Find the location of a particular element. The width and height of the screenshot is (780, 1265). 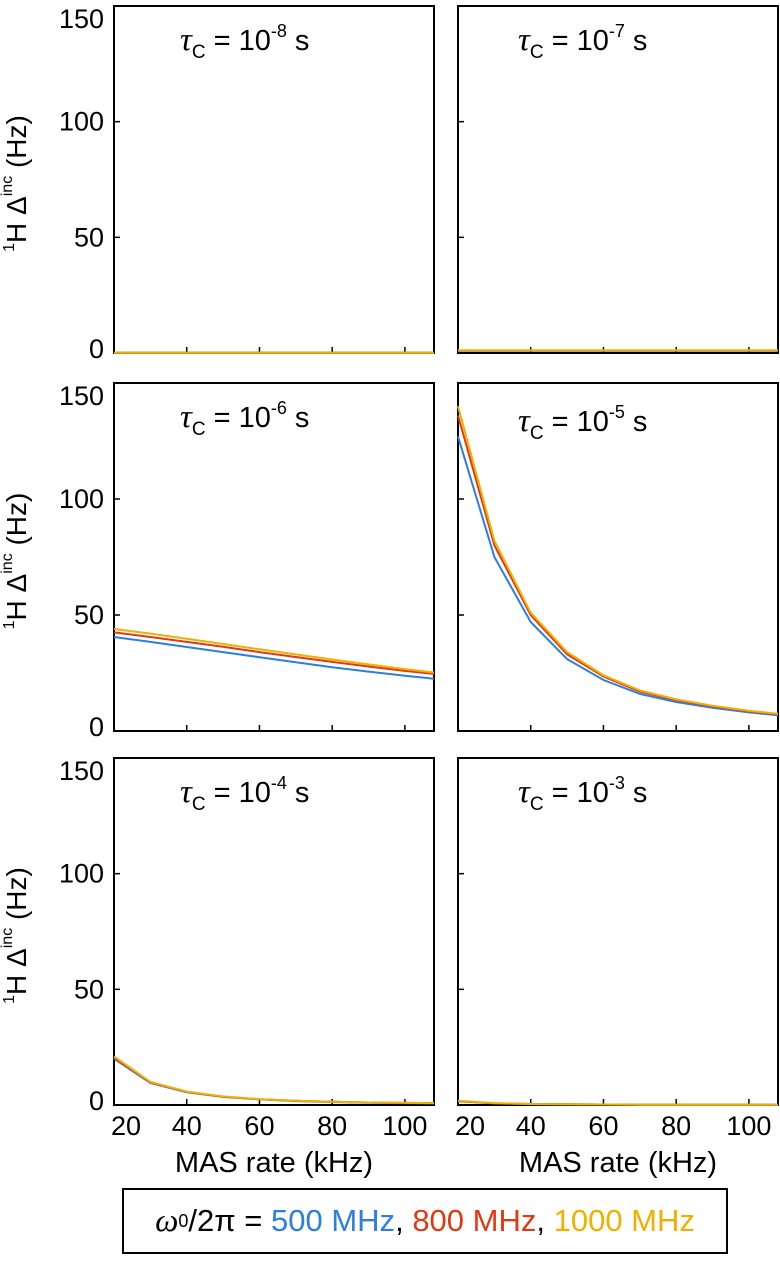

panel-label-exp: -5 is located at coordinates (617, 412).